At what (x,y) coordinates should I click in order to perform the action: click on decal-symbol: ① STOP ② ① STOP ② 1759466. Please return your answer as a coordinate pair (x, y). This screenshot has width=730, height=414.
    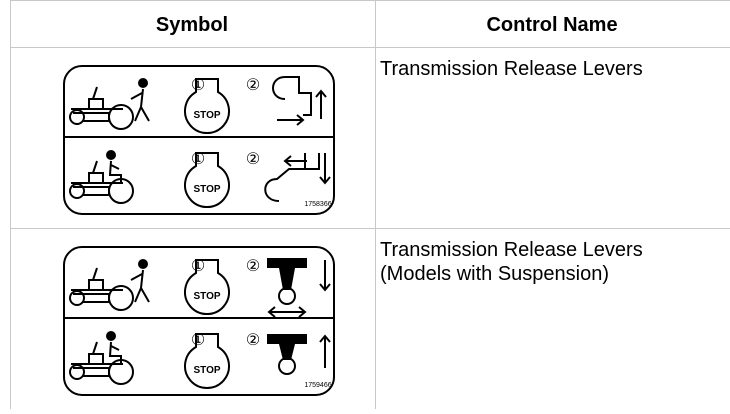
    Looking at the image, I should click on (199, 321).